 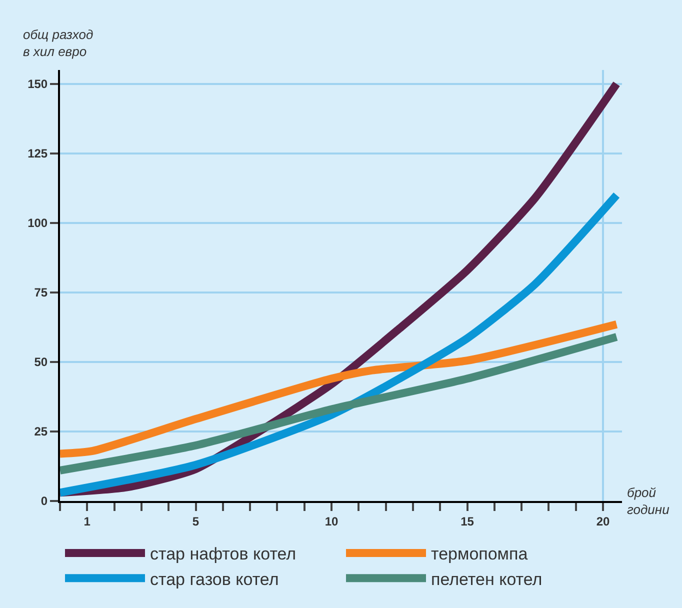 What do you see at coordinates (38, 153) in the screenshot?
I see `y-tick-label: 125` at bounding box center [38, 153].